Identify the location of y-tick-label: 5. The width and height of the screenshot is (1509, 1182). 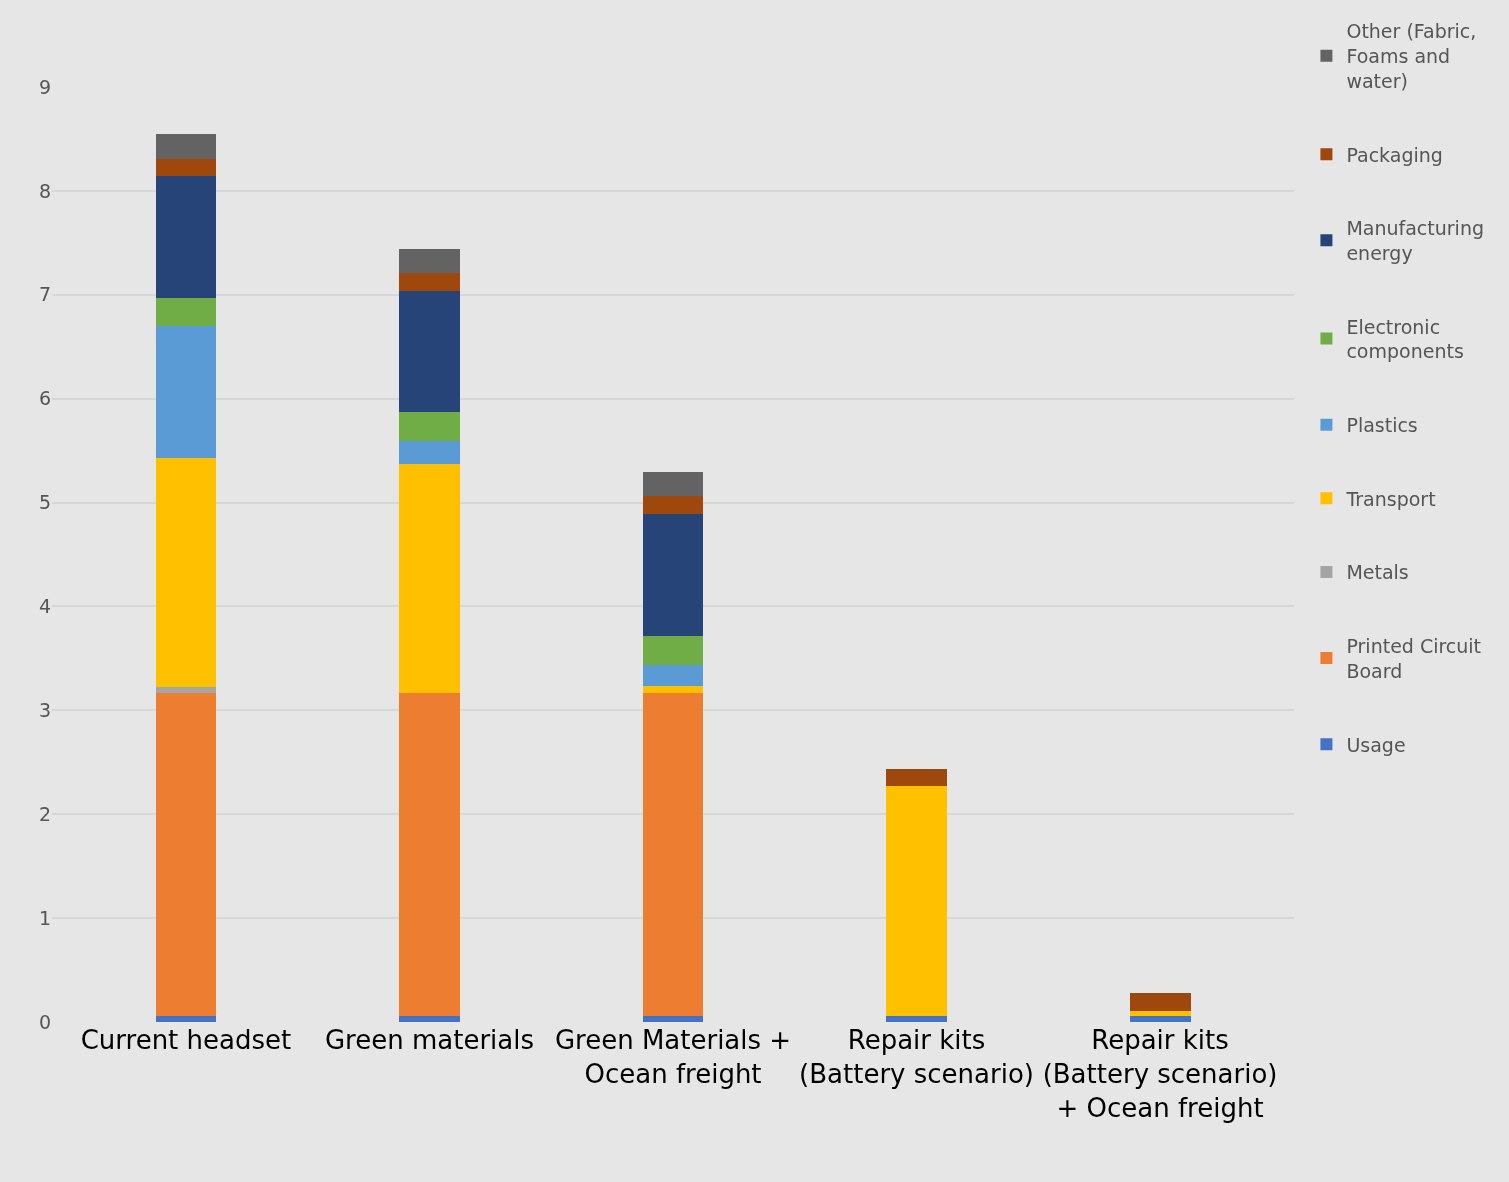
(44, 502).